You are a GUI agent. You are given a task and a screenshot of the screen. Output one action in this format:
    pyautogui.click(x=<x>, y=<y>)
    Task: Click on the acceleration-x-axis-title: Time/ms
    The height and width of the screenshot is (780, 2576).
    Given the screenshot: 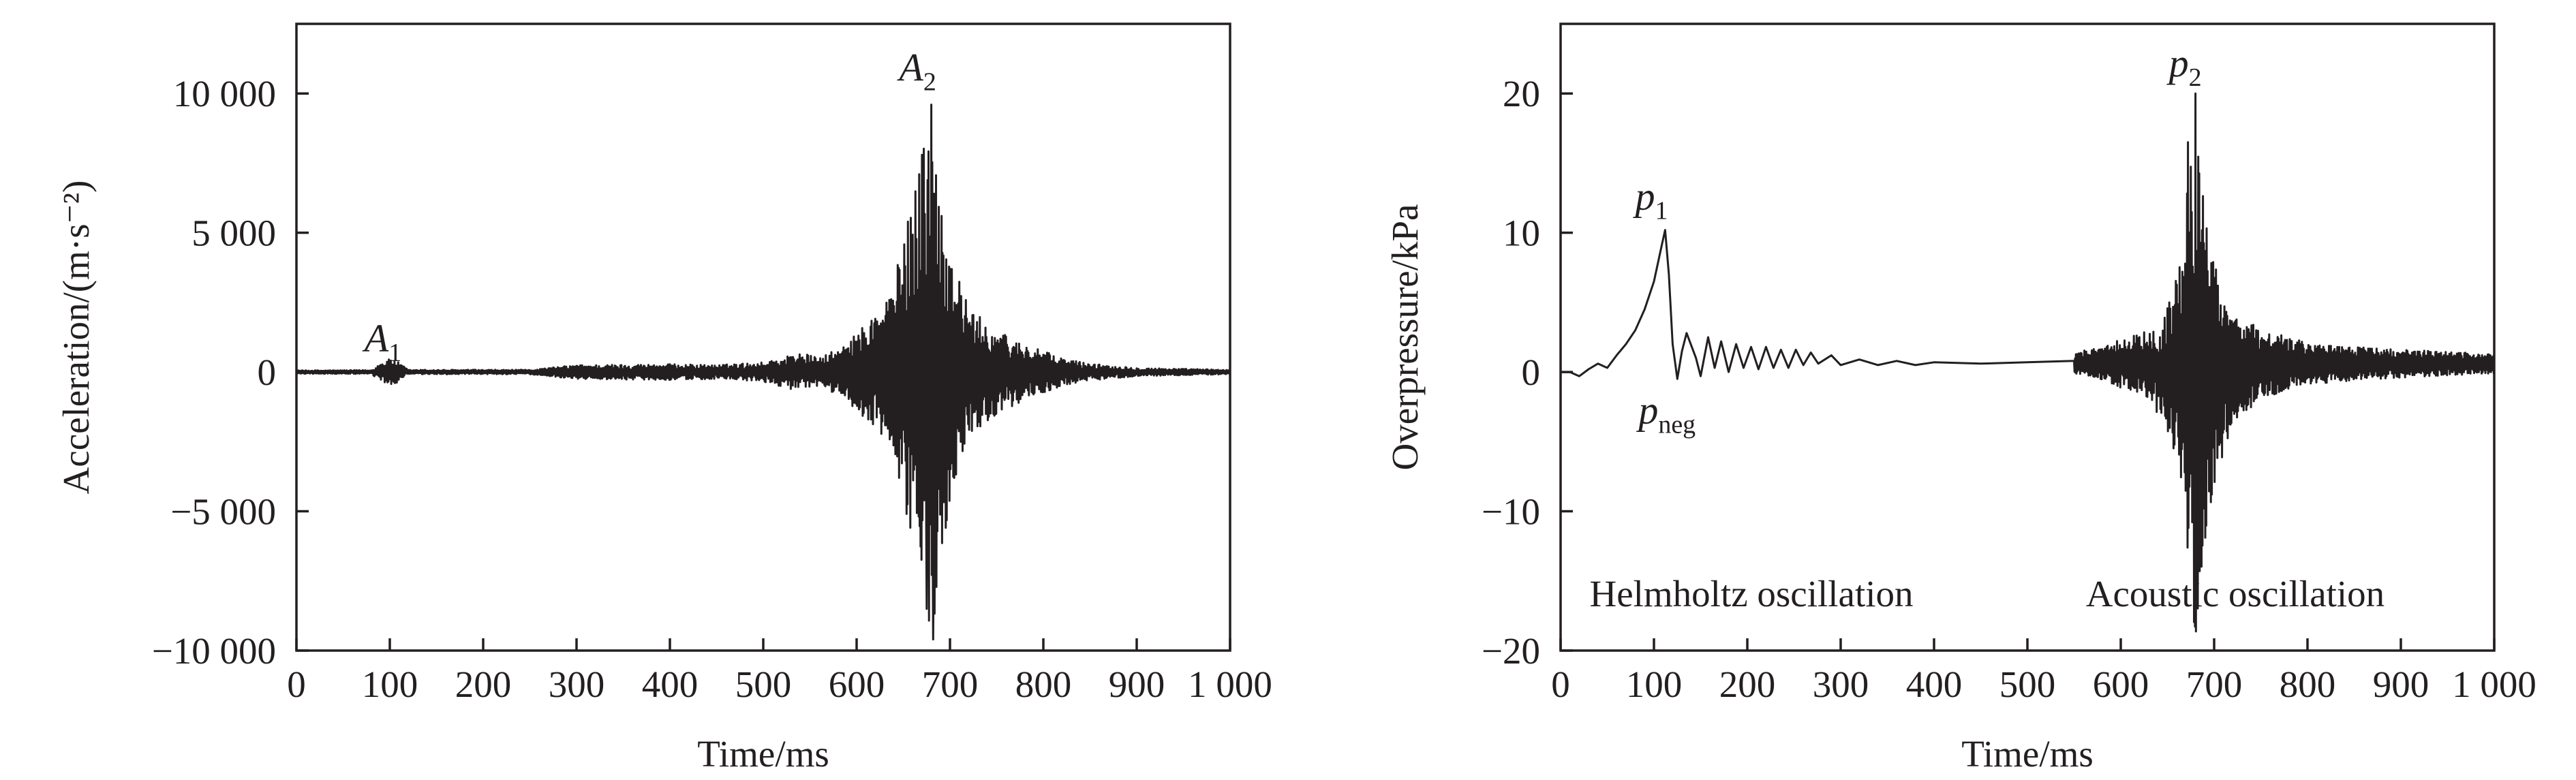 What is the action you would take?
    pyautogui.click(x=763, y=754)
    